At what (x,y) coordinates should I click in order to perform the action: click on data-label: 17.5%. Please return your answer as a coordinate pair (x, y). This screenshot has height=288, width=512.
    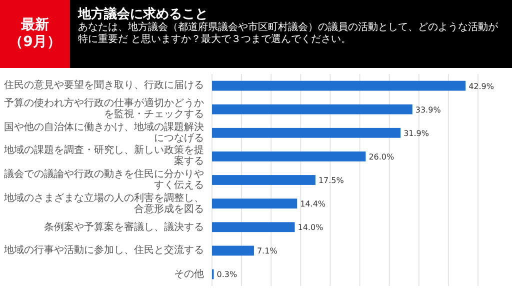
    Looking at the image, I should click on (331, 180).